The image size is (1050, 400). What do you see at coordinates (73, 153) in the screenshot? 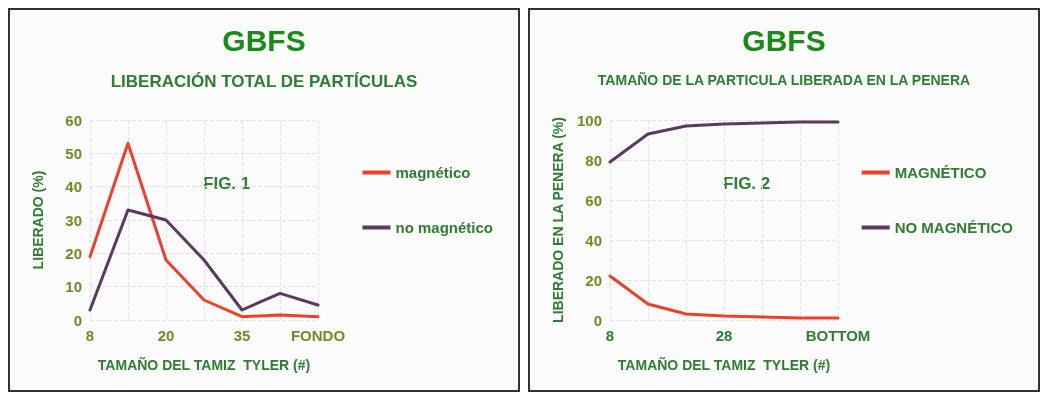
I see `y-tick-label: 50` at bounding box center [73, 153].